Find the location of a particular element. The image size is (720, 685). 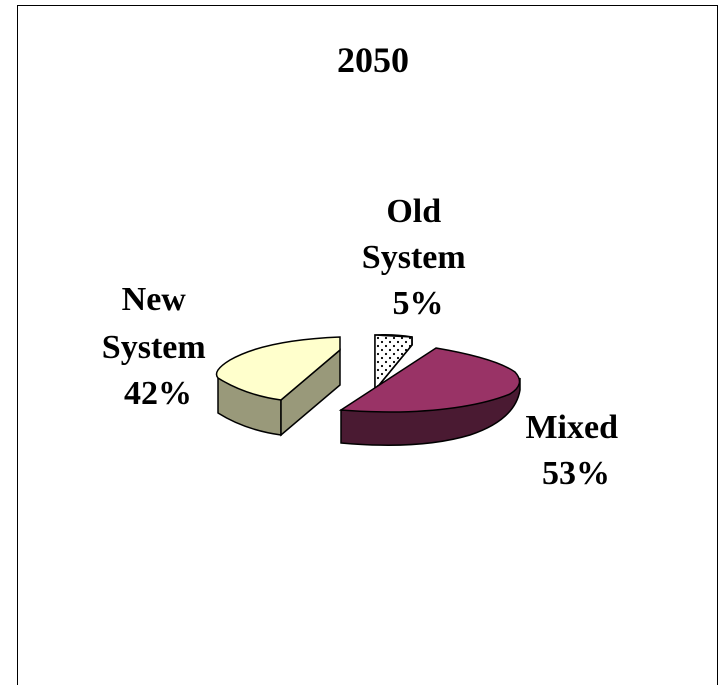

chart-title: 2050 is located at coordinates (373, 60).